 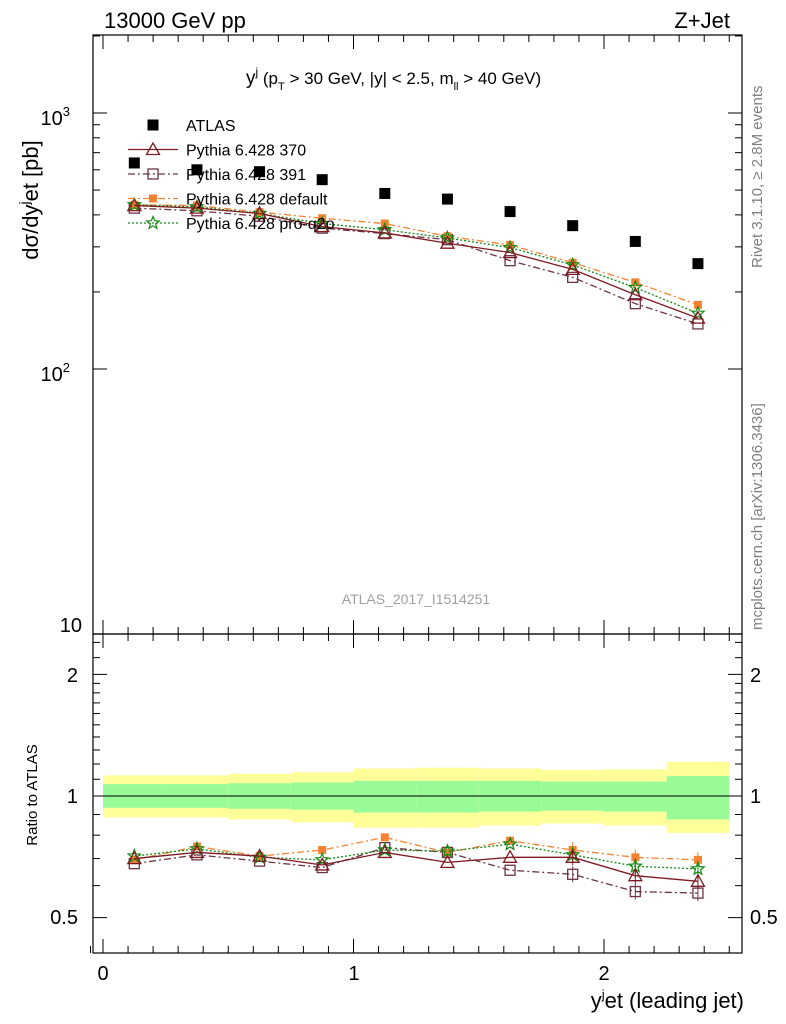 I want to click on ratio-y-axis-label: Ratio to ATLAS, so click(x=32, y=794).